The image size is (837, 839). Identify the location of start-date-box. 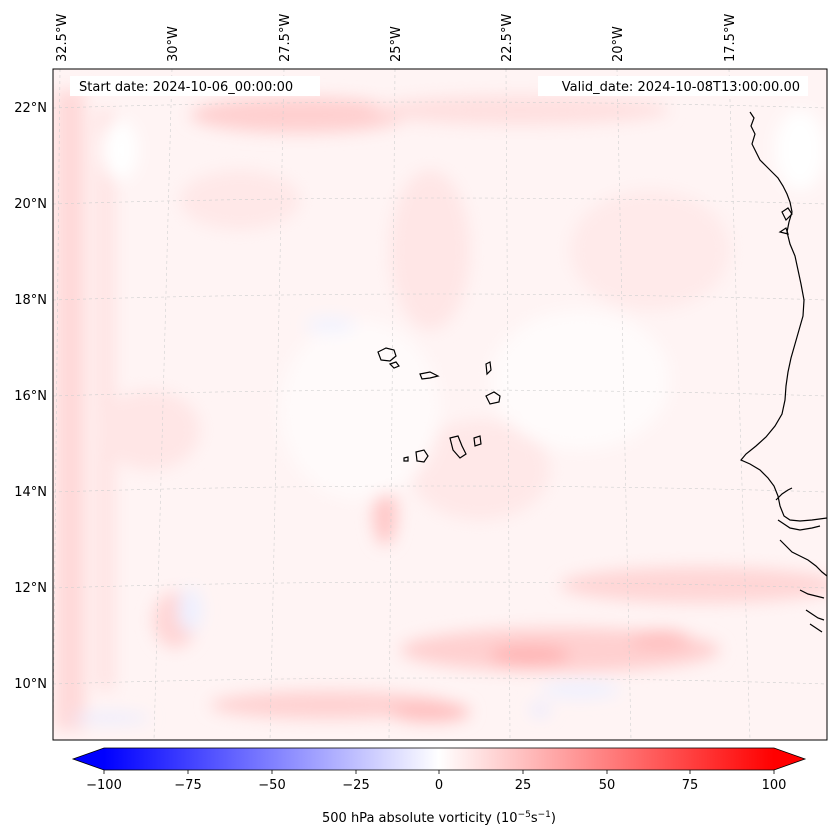
(195, 86).